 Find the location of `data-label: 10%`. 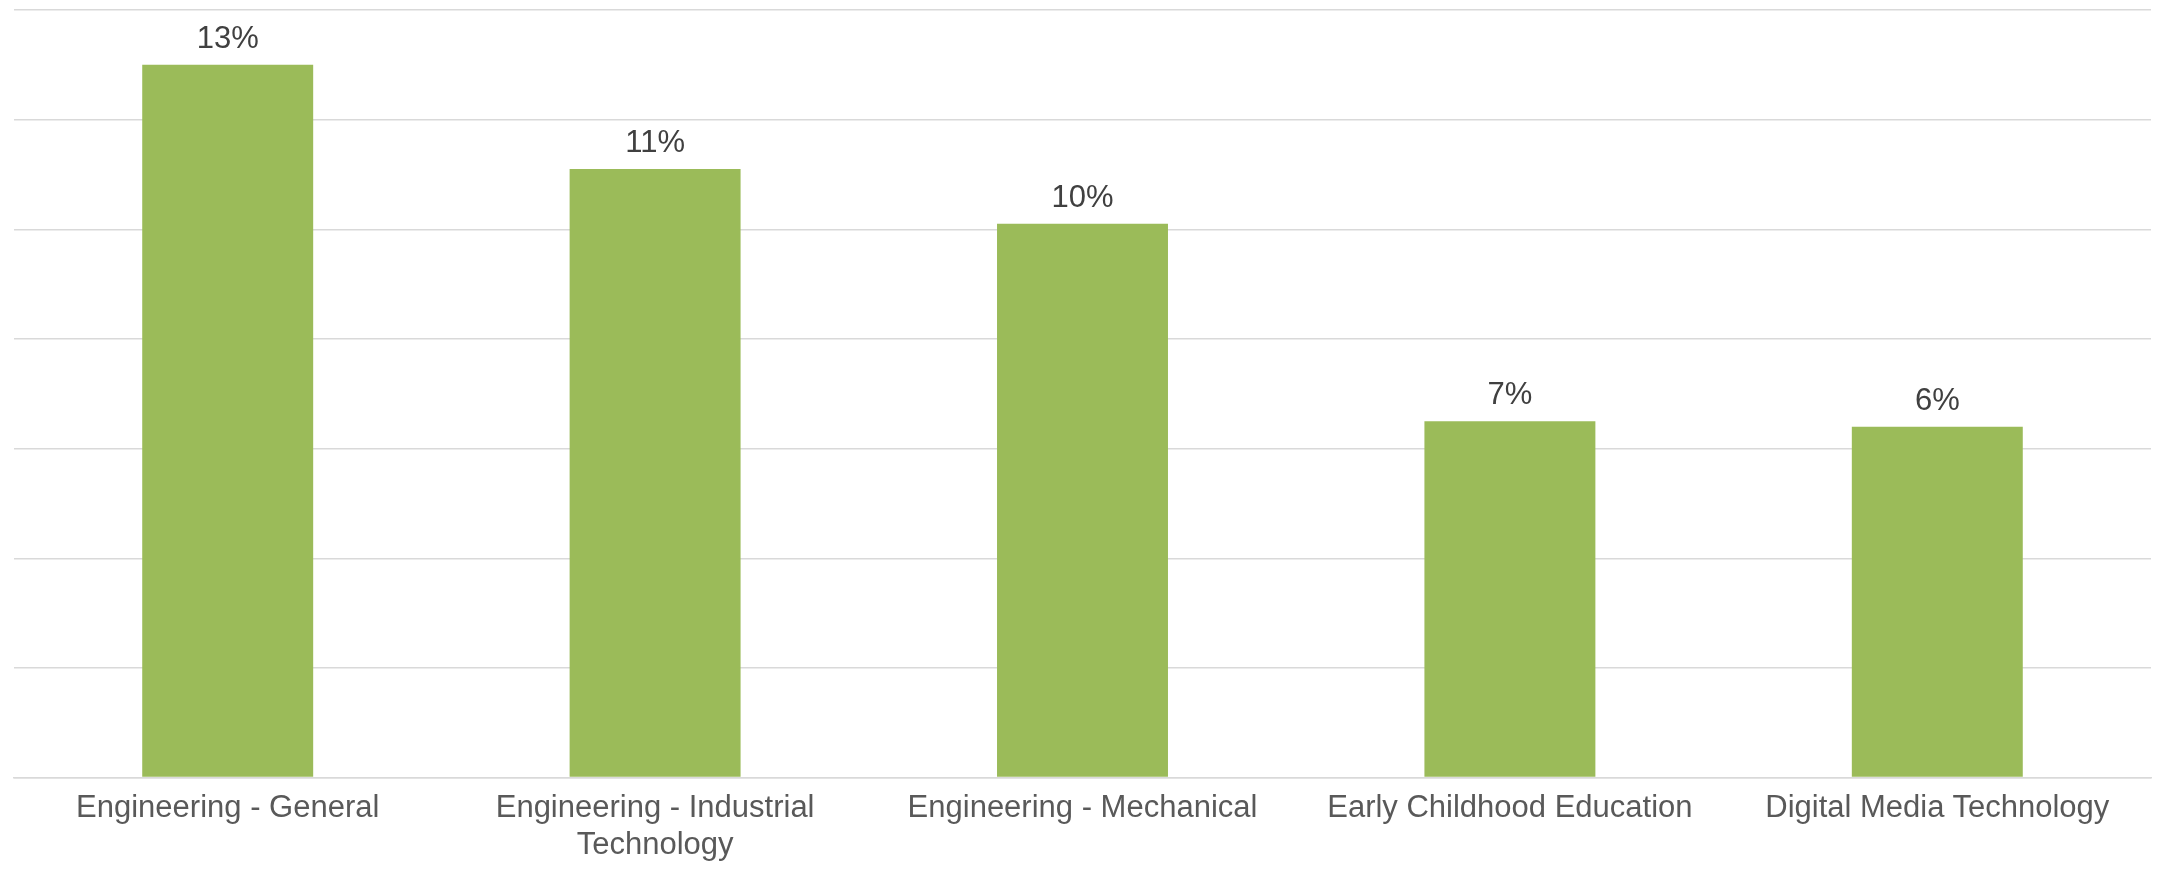

data-label: 10% is located at coordinates (1082, 196).